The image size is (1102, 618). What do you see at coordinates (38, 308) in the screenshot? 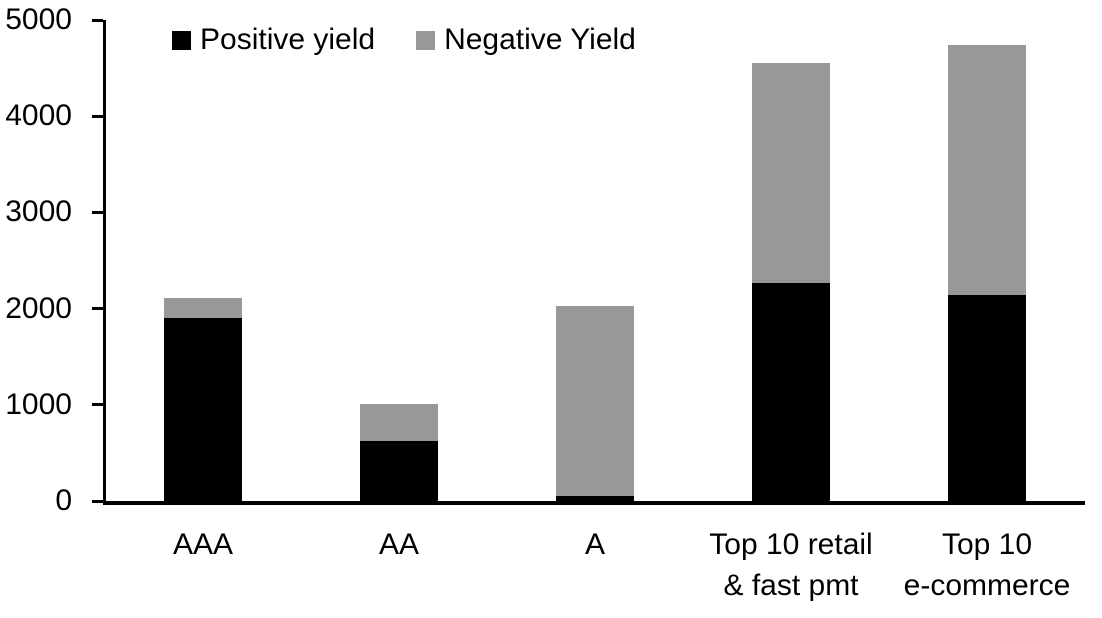
I see `y-tick-label: 2000` at bounding box center [38, 308].